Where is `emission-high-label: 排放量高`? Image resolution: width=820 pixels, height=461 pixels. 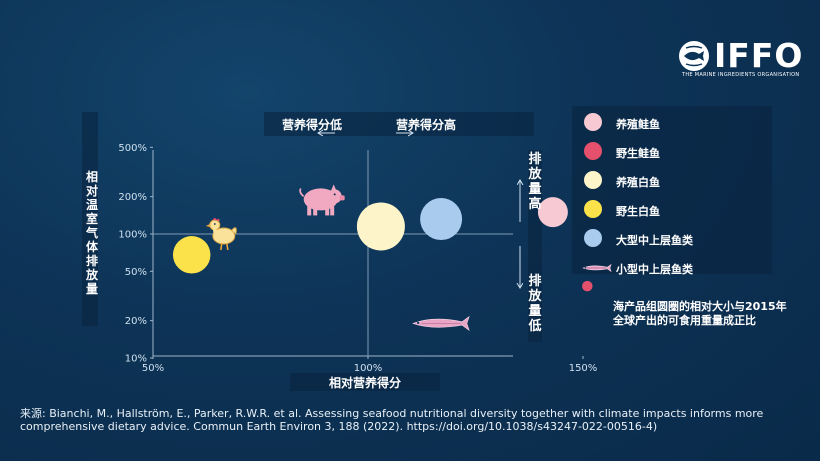
emission-high-label: 排放量高 is located at coordinates (535, 182).